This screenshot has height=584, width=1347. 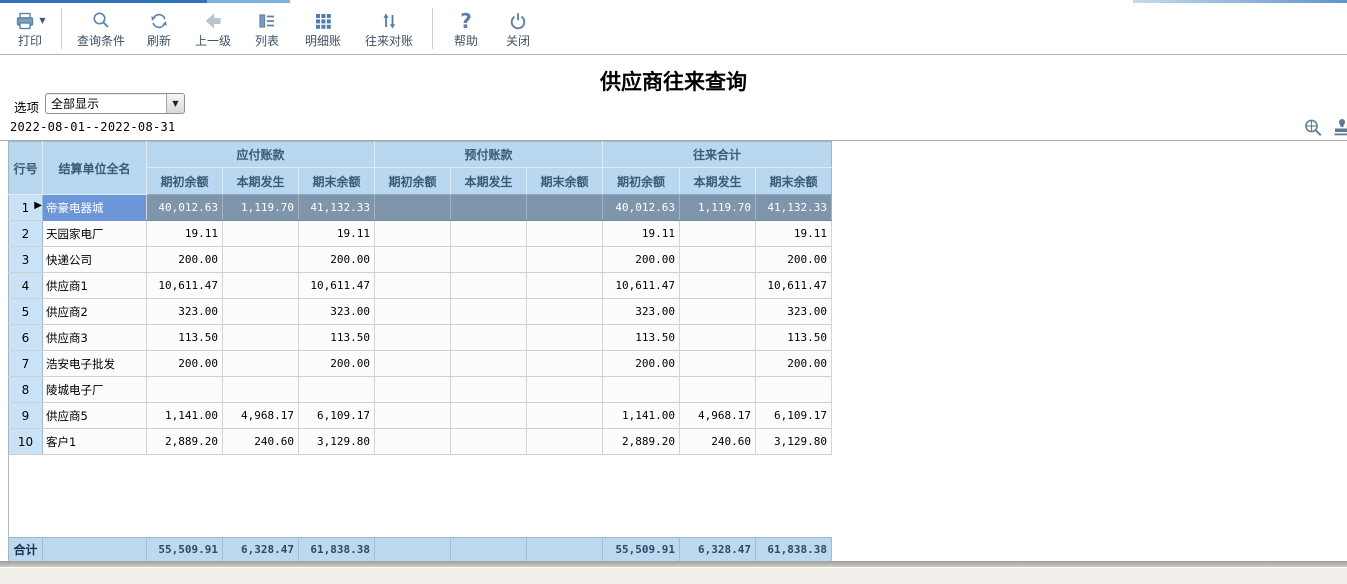 What do you see at coordinates (641, 550) in the screenshot?
I see `amount-cell: 55,509.91` at bounding box center [641, 550].